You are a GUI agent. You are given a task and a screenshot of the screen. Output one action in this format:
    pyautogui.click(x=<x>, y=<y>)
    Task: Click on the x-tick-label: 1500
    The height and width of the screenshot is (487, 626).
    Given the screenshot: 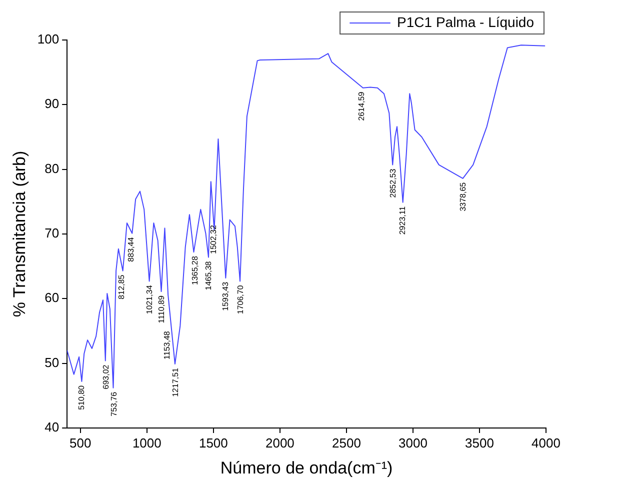 What is the action you would take?
    pyautogui.click(x=213, y=442)
    